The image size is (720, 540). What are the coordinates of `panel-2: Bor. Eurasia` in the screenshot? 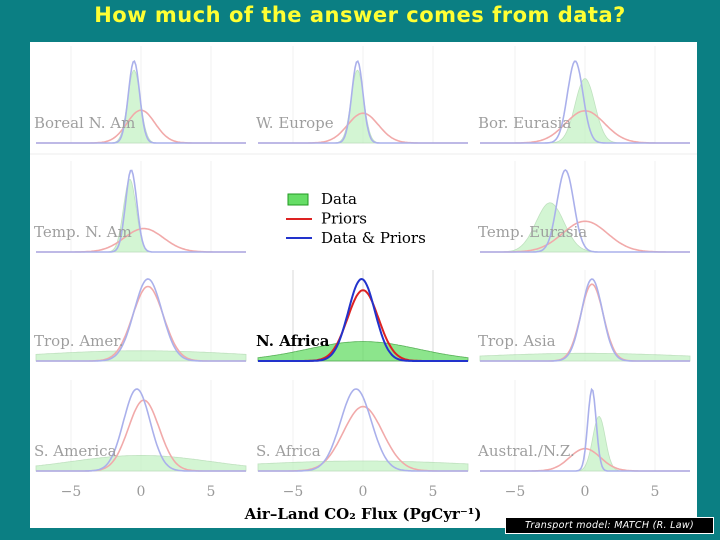 It's located at (584, 95).